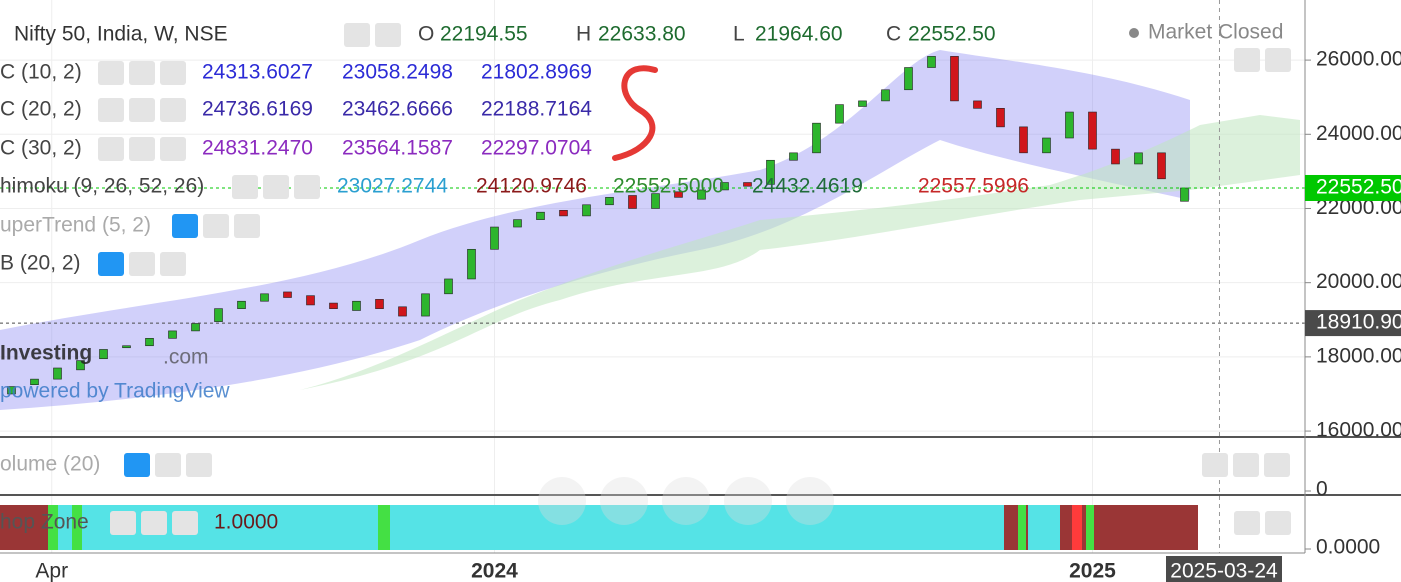  What do you see at coordinates (186, 357) in the screenshot?
I see `watermark-suffix: .com` at bounding box center [186, 357].